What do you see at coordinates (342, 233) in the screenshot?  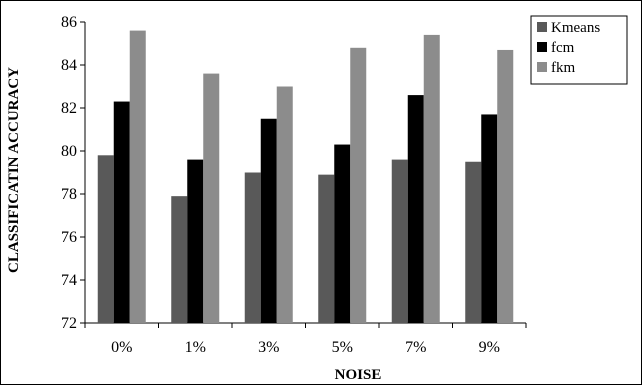 I see `bar-fcm-5%` at bounding box center [342, 233].